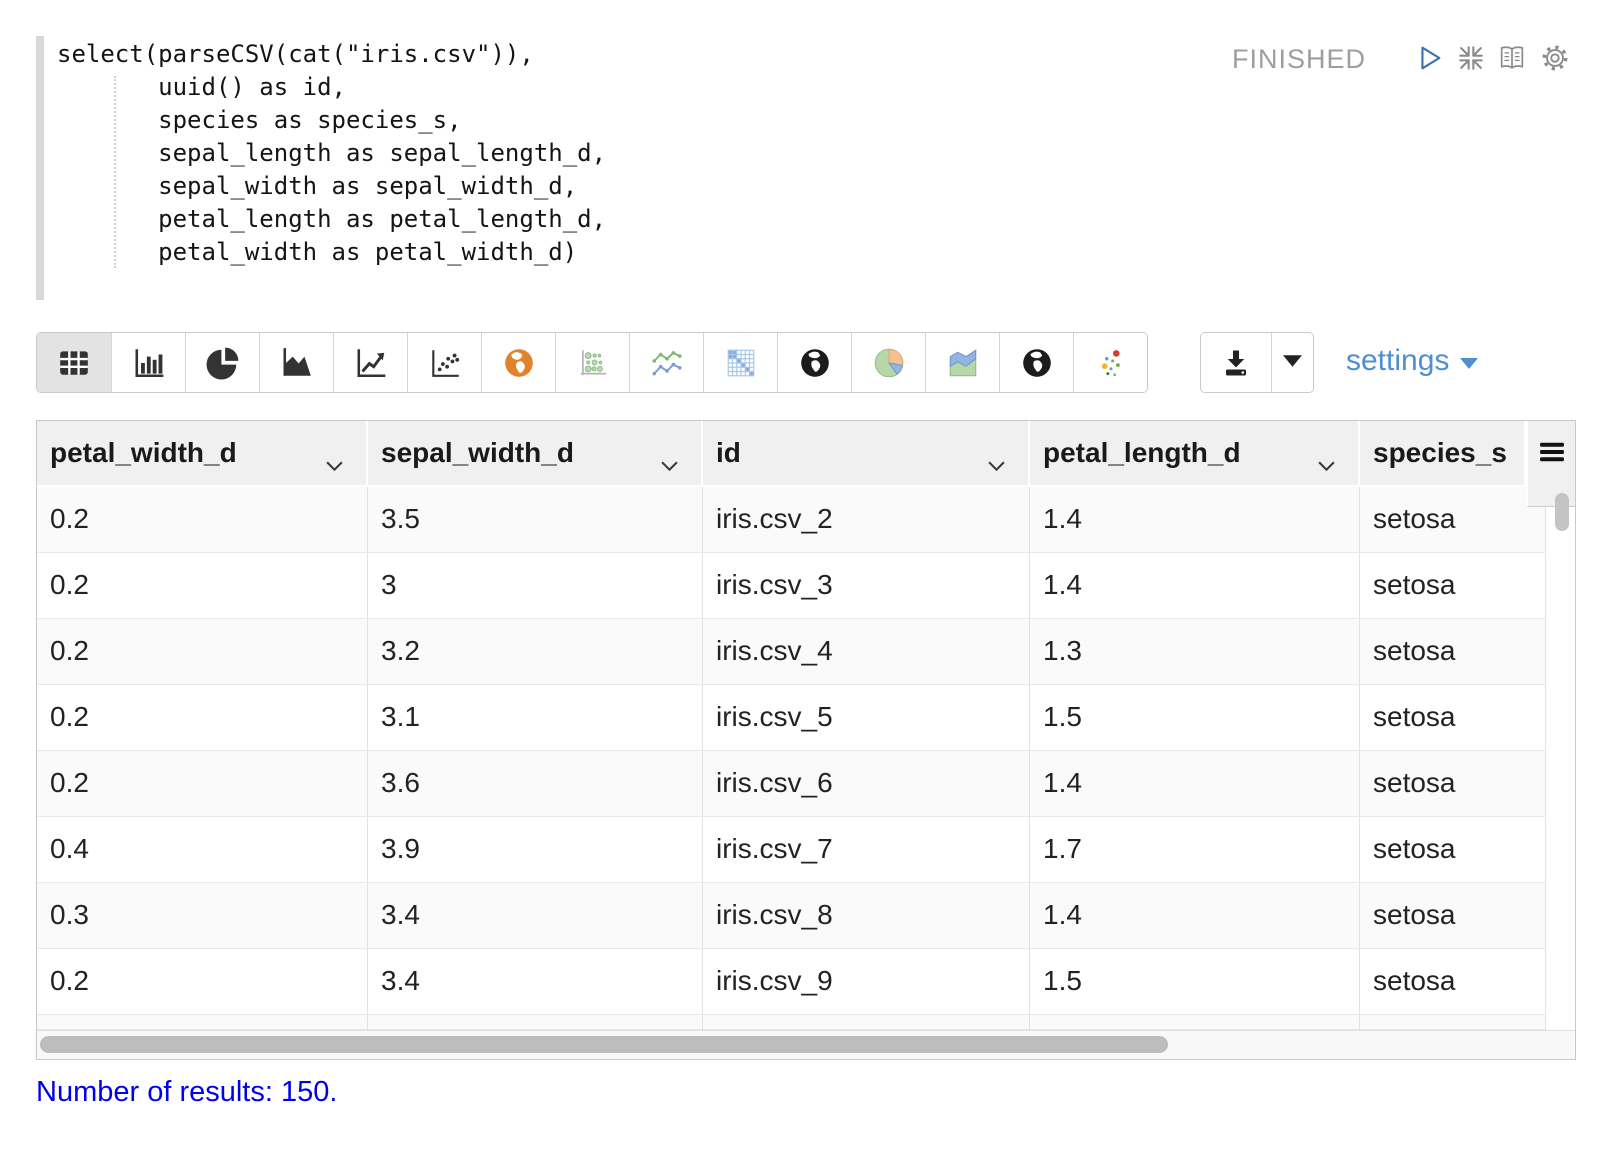  I want to click on pie-chart-icon, so click(223, 363).